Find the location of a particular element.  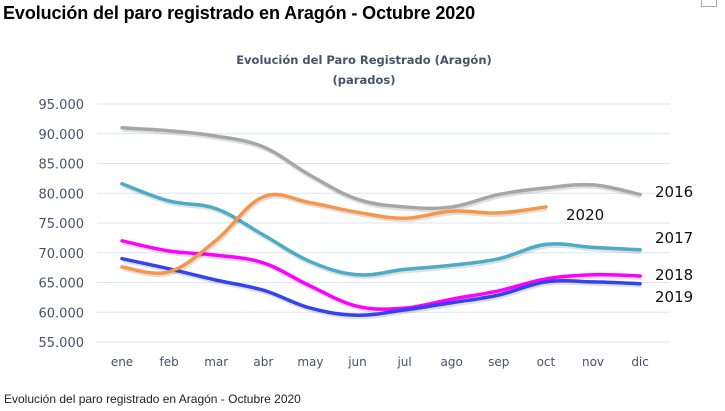

y-tick-label: 60.000 is located at coordinates (62, 313).